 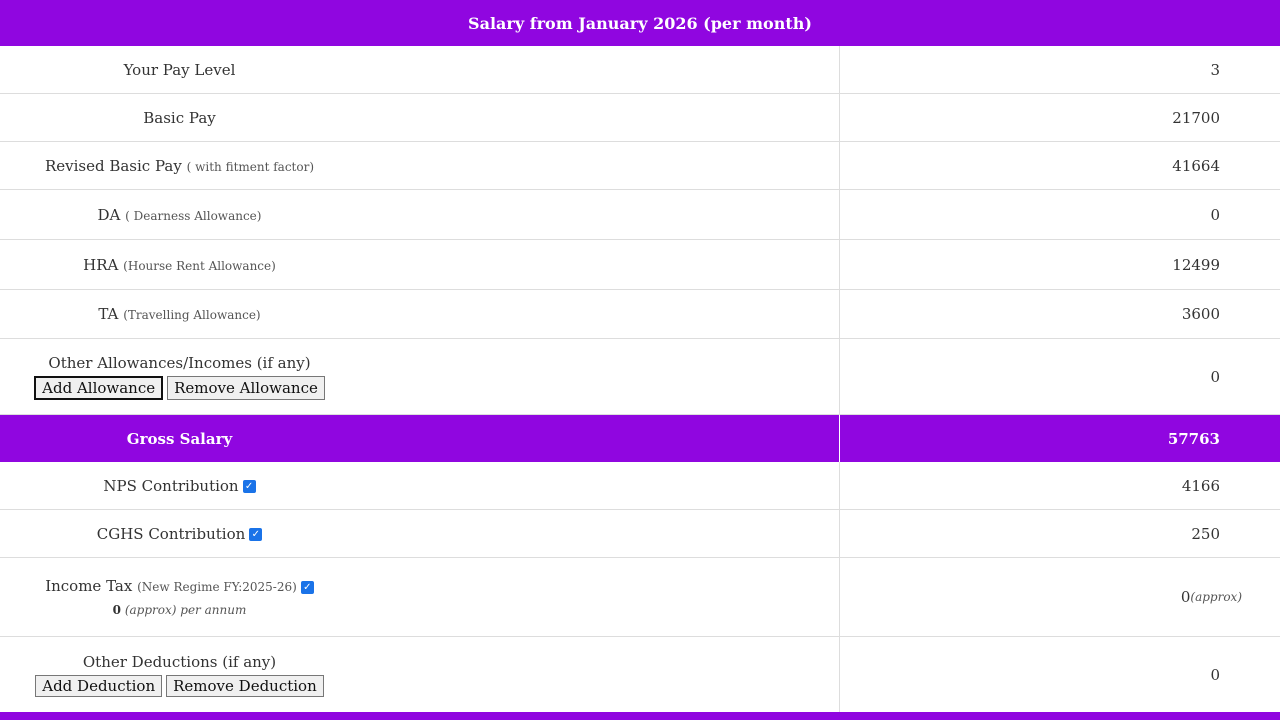 What do you see at coordinates (101, 264) in the screenshot?
I see `row-label: HRA` at bounding box center [101, 264].